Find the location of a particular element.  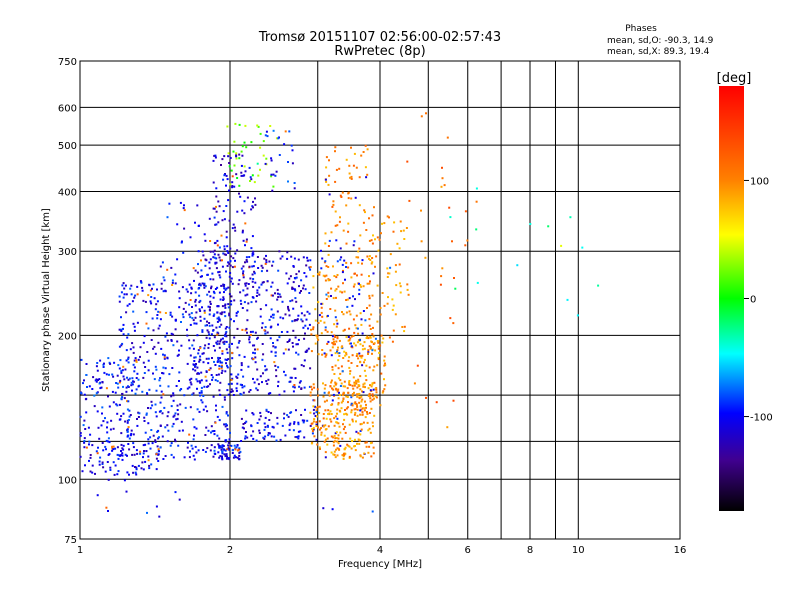

legend-title: Phases is located at coordinates (641, 29).